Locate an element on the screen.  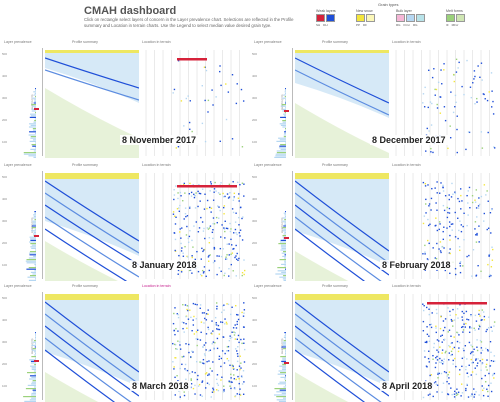
location-in-terrain-chart is located at coordinates (444, 103).